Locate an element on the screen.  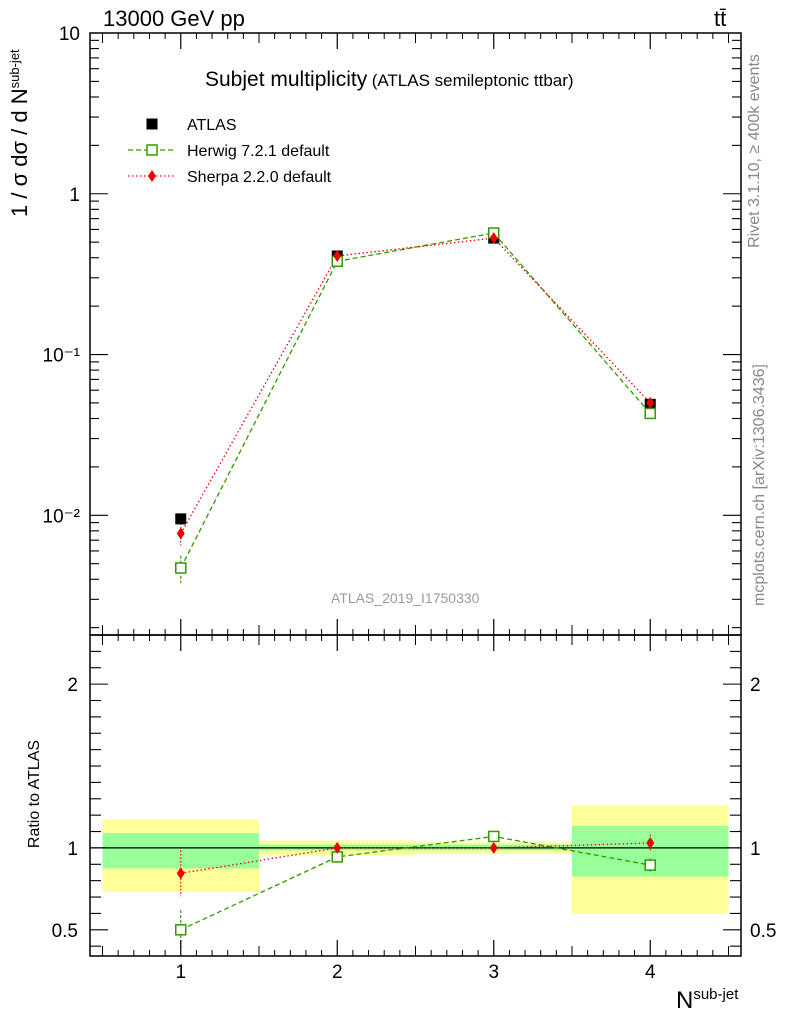
y-axis-label: 1 / σ dσ / d Nsub-jet is located at coordinates (19, 133).